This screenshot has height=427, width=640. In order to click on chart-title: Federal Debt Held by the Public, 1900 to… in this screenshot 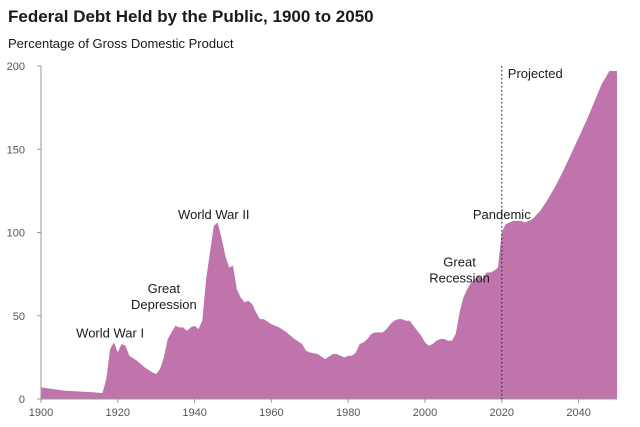, I will do `click(191, 16)`.